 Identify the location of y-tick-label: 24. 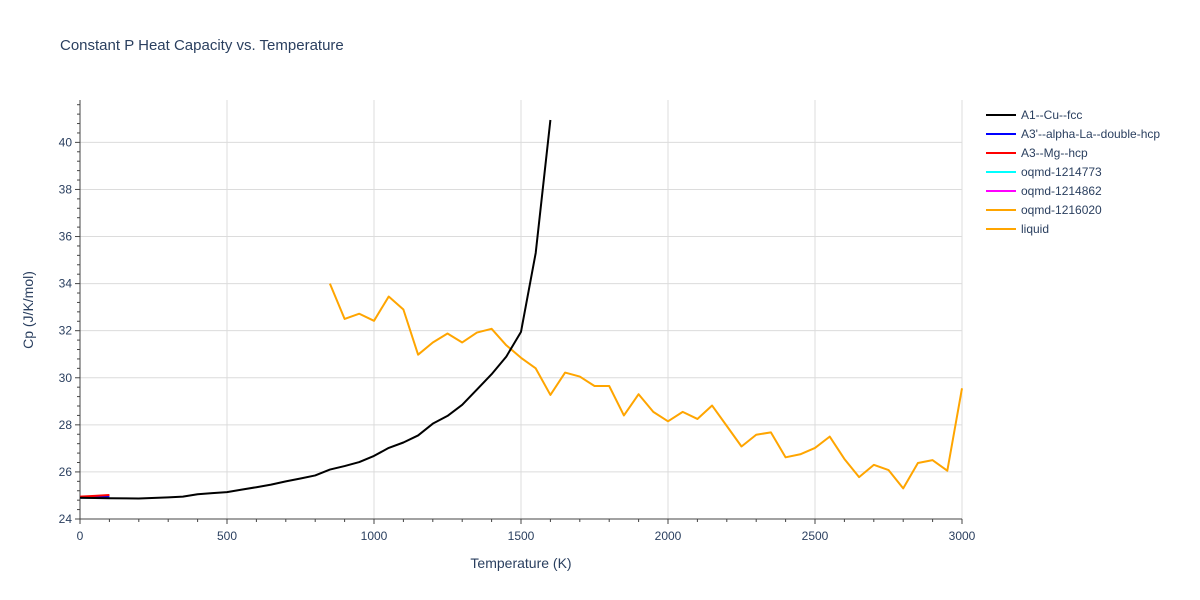
(66, 519).